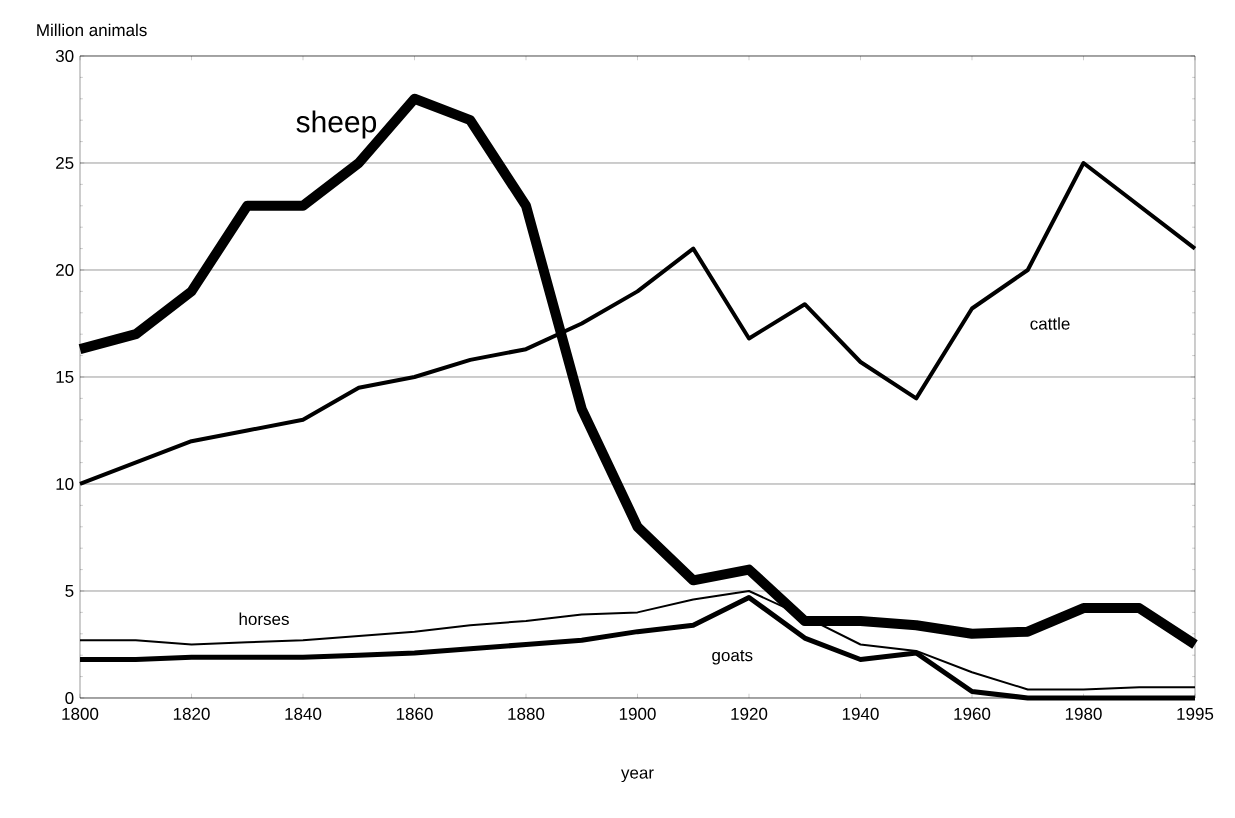 Image resolution: width=1235 pixels, height=818 pixels. Describe the element at coordinates (65, 270) in the screenshot. I see `y-tick-label: 20` at that location.